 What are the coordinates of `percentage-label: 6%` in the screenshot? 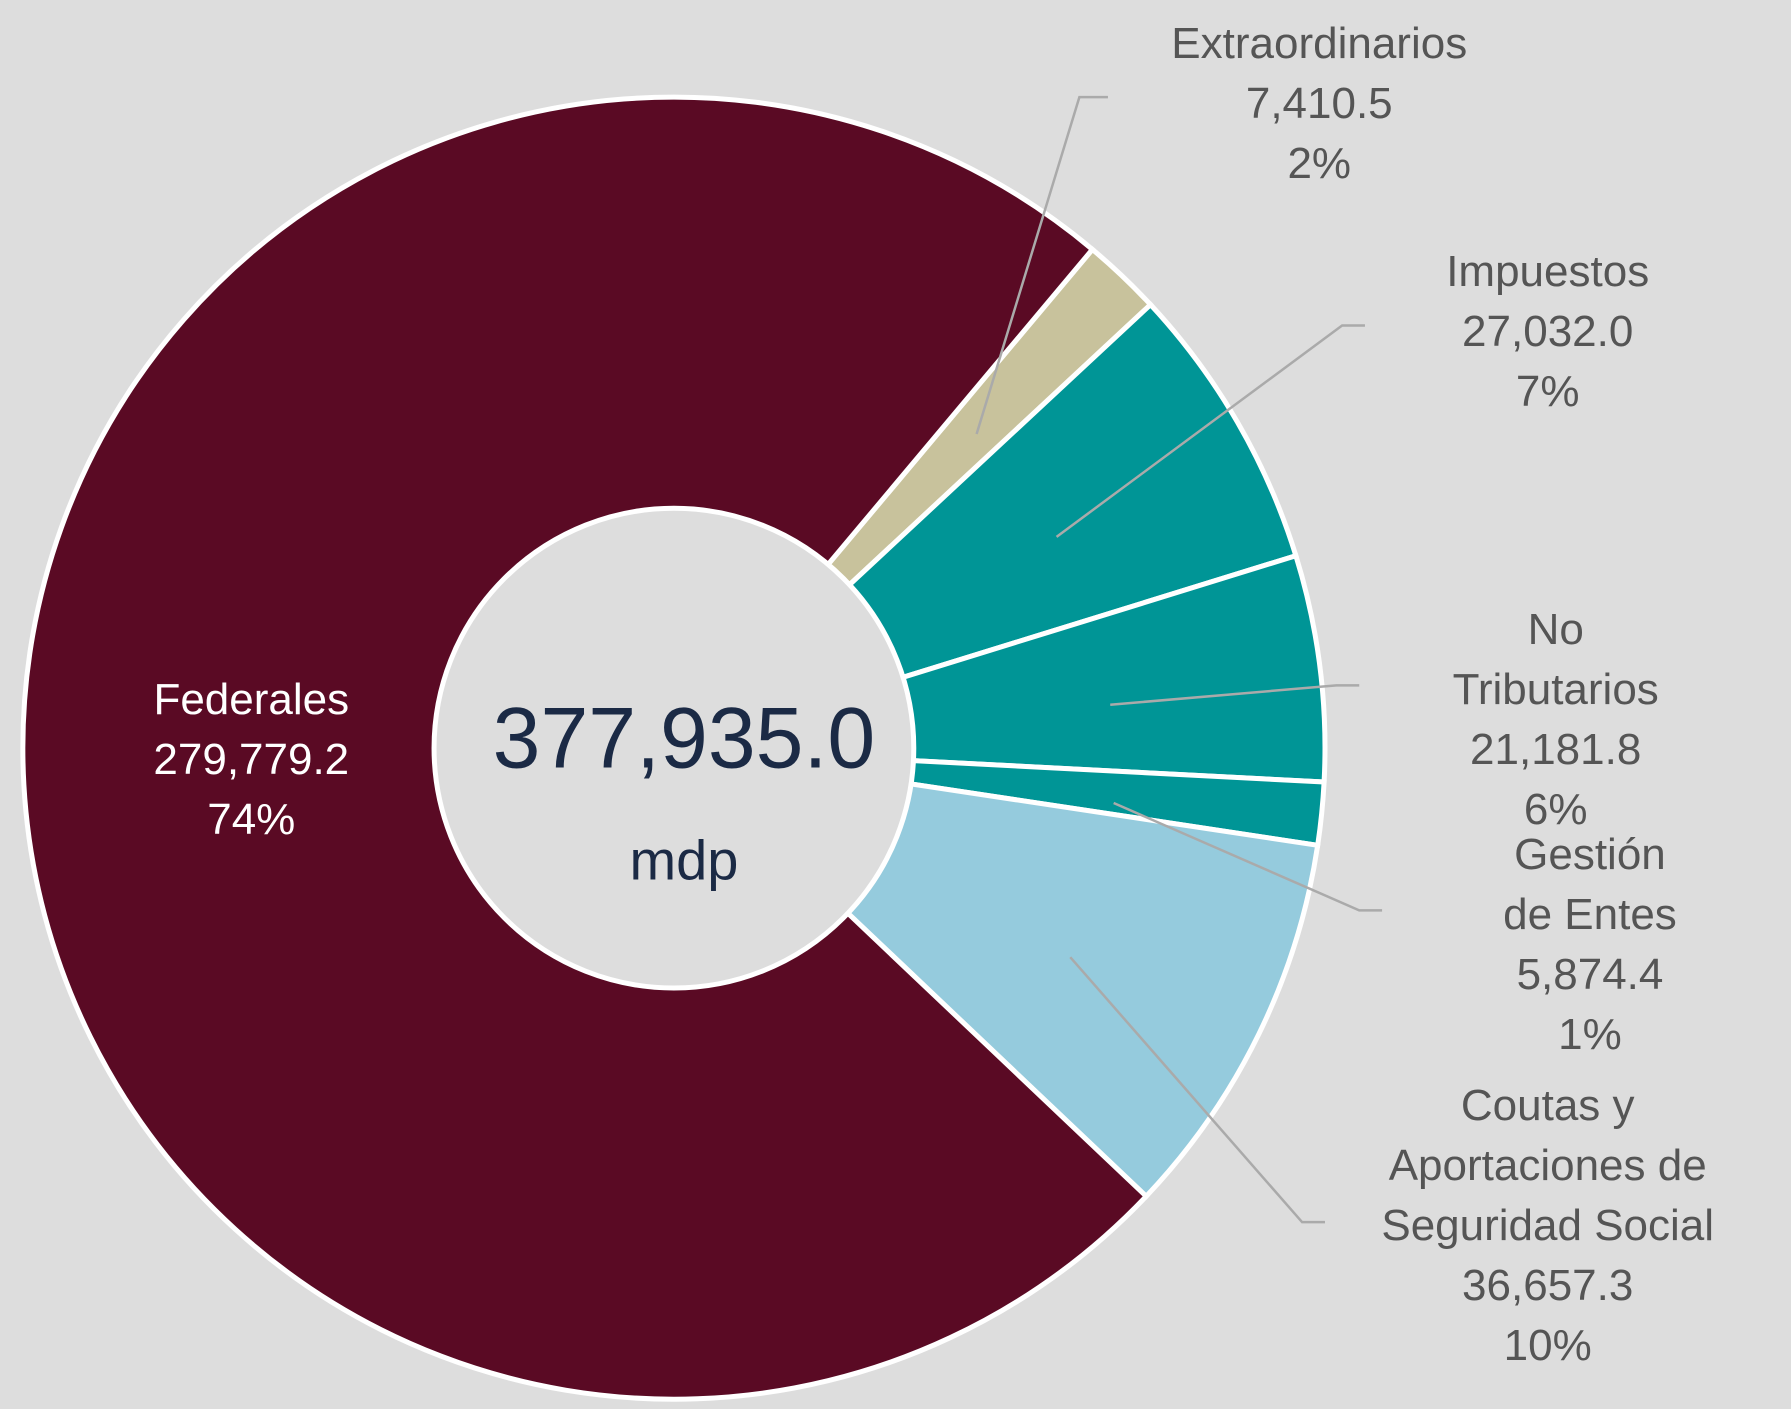 It's located at (1555, 809).